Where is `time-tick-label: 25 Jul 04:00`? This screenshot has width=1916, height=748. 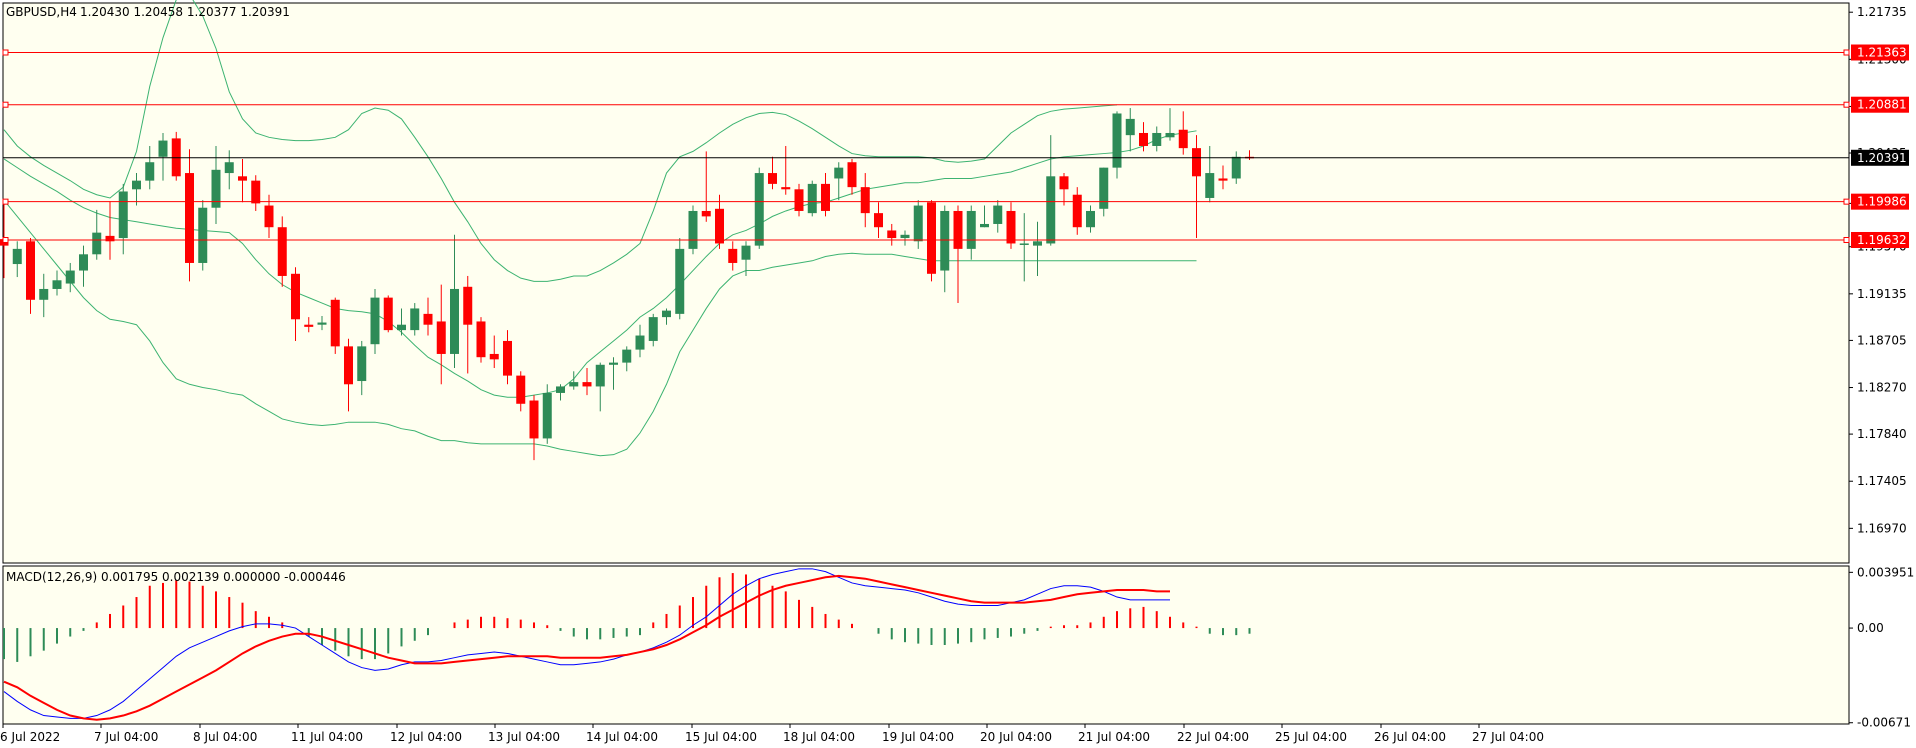
time-tick-label: 25 Jul 04:00 is located at coordinates (1311, 737).